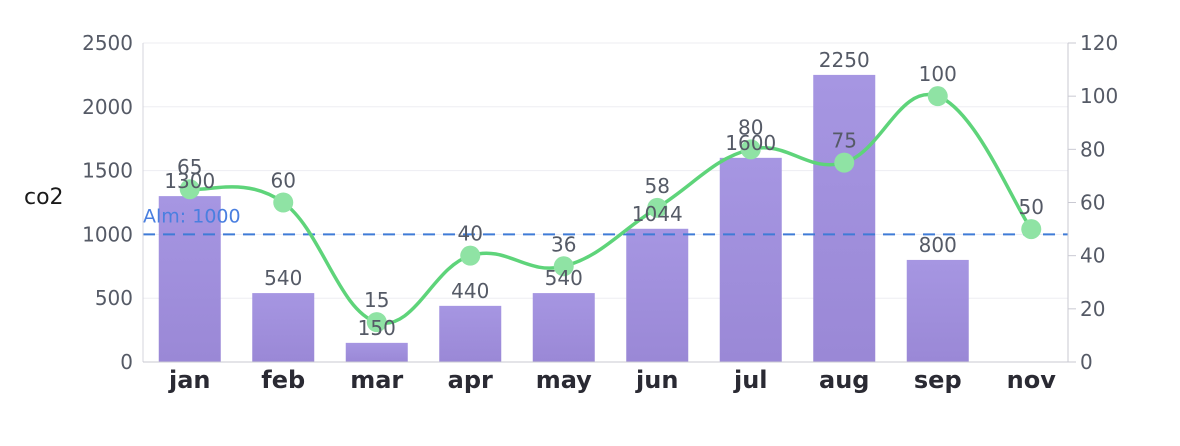 The height and width of the screenshot is (446, 1180). I want to click on bar-apr, so click(470, 333).